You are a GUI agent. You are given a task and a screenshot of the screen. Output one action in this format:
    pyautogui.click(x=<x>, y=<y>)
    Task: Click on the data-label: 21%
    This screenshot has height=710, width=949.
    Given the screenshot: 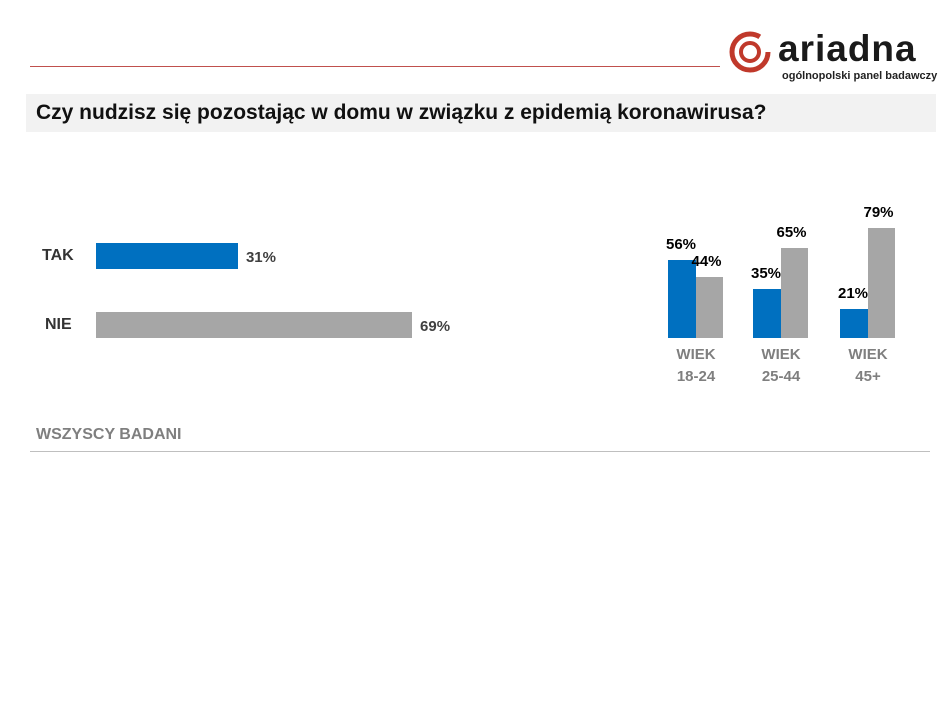 What is the action you would take?
    pyautogui.click(x=853, y=293)
    